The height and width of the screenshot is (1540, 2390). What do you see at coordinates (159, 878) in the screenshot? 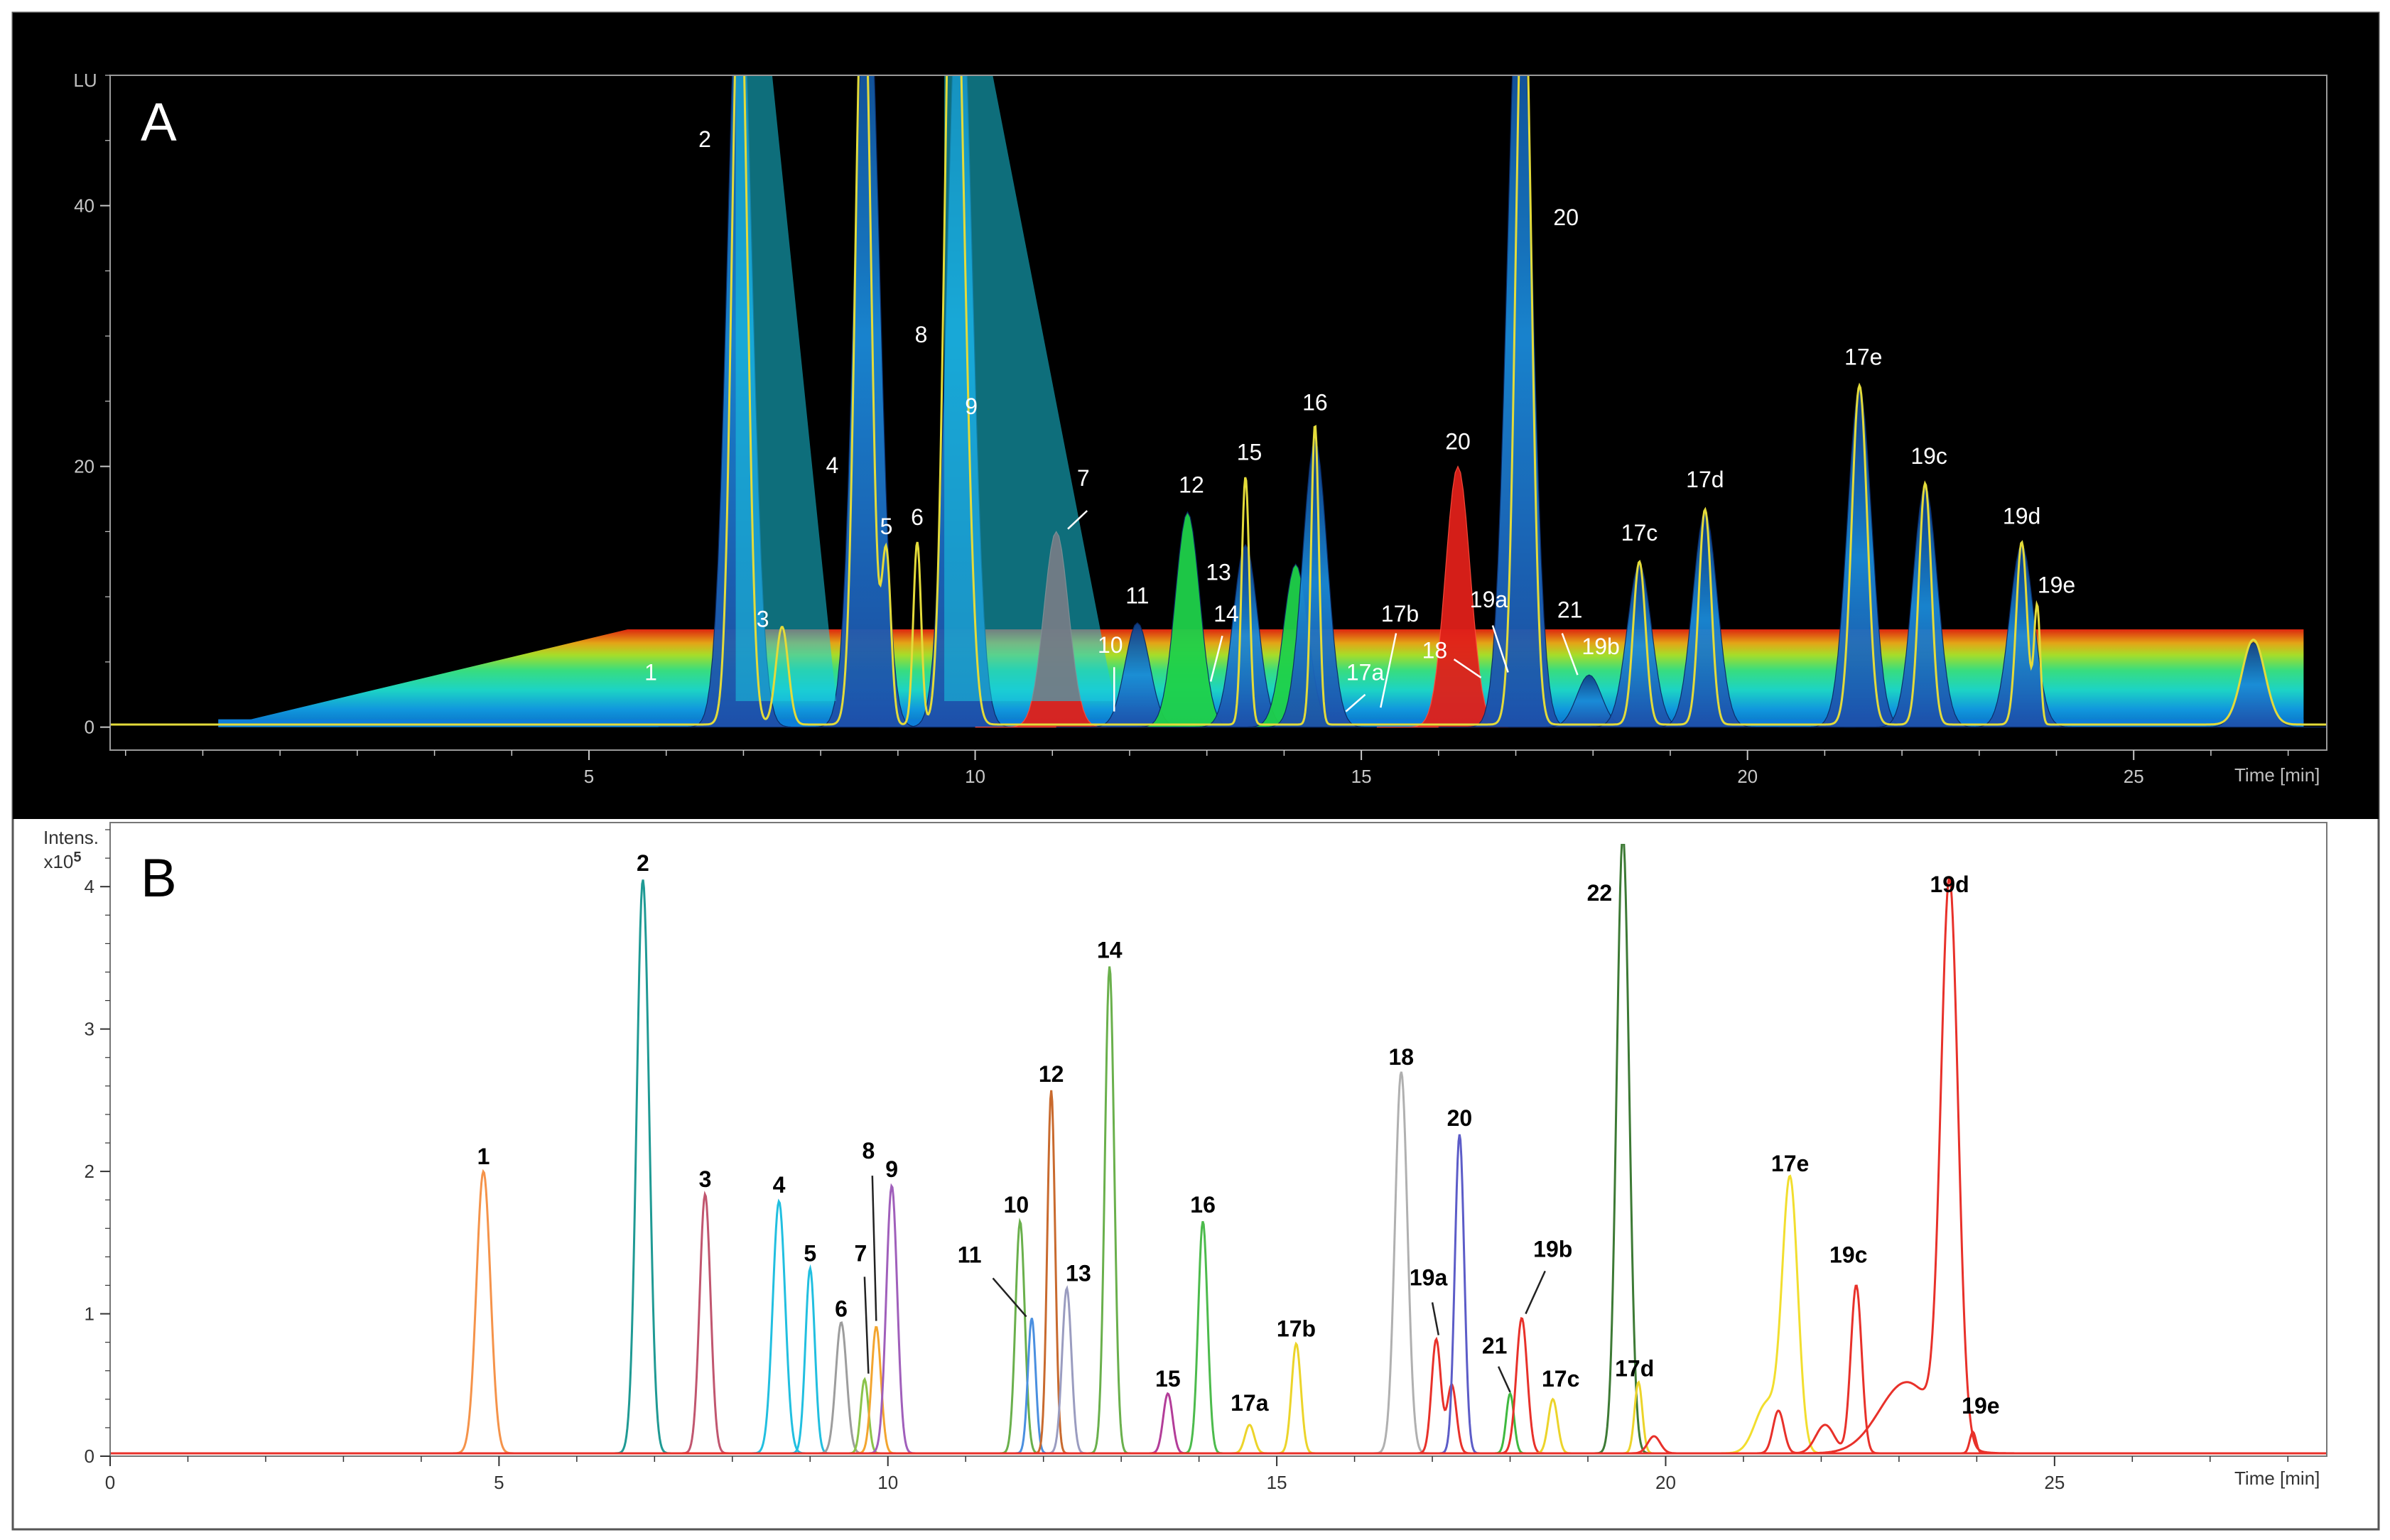
I see `panel-b-label: B` at bounding box center [159, 878].